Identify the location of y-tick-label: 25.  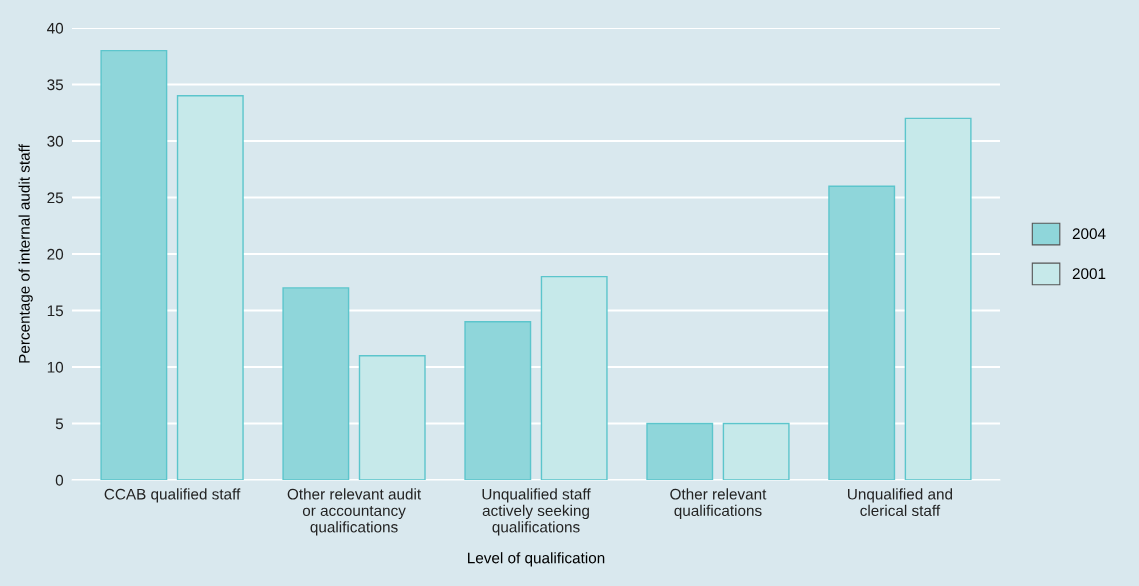
(55, 198).